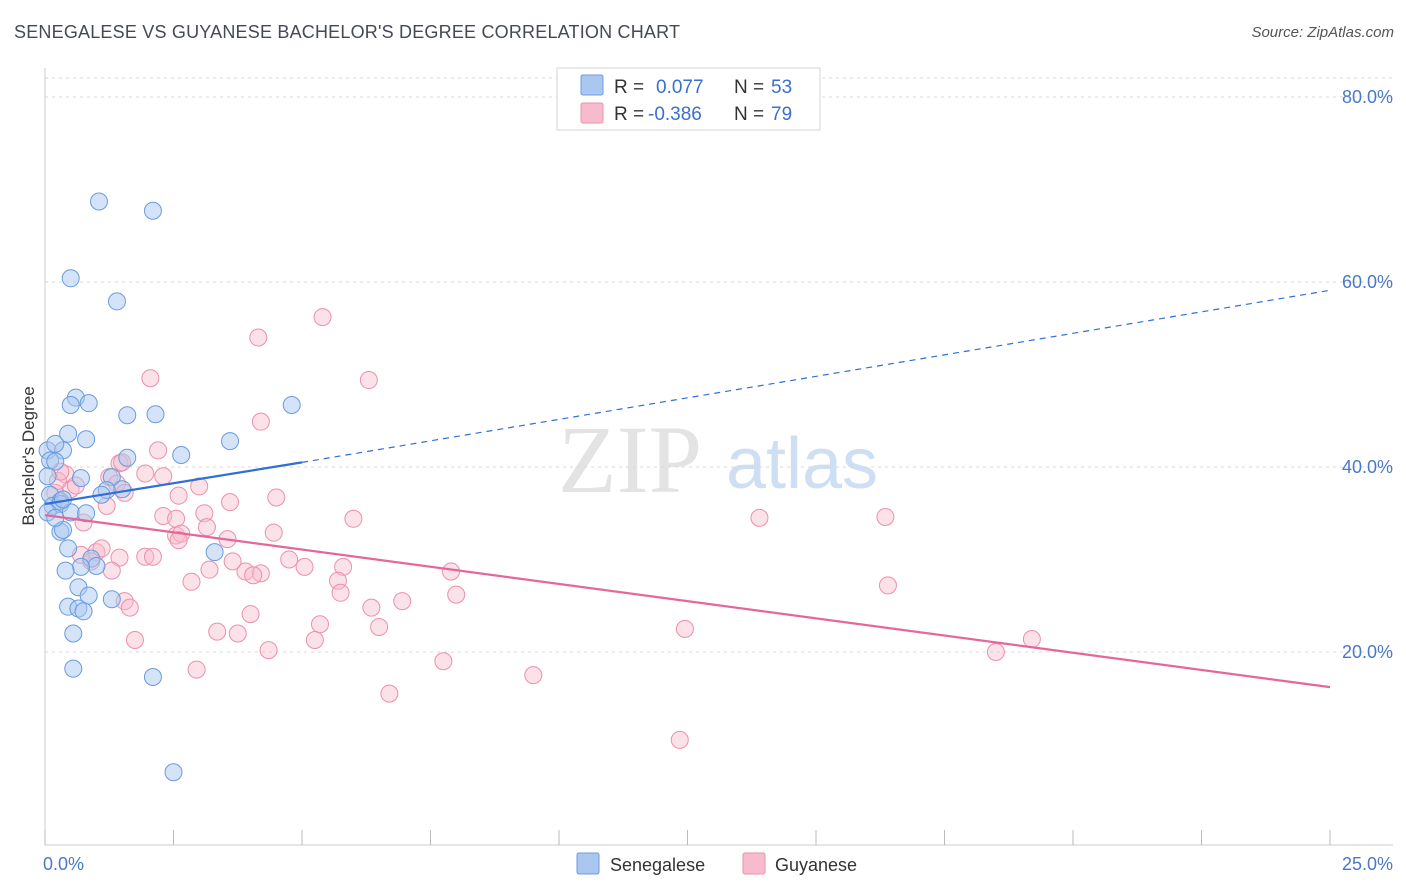 This screenshot has height=892, width=1406. Describe the element at coordinates (592, 85) in the screenshot. I see `legend-swatch-senegalese` at that location.